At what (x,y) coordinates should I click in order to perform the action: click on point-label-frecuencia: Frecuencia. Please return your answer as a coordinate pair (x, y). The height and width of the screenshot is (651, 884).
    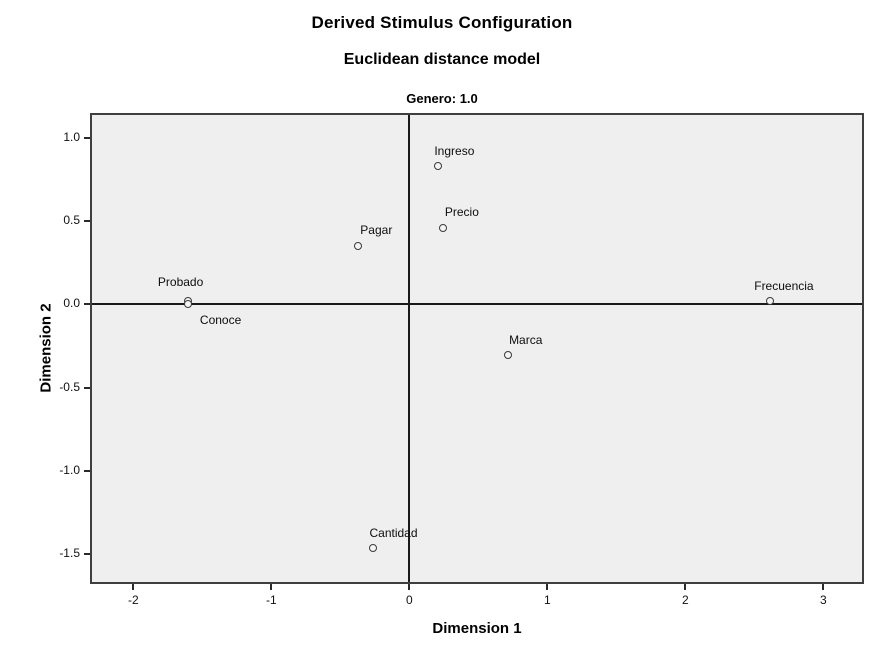
    Looking at the image, I should click on (784, 286).